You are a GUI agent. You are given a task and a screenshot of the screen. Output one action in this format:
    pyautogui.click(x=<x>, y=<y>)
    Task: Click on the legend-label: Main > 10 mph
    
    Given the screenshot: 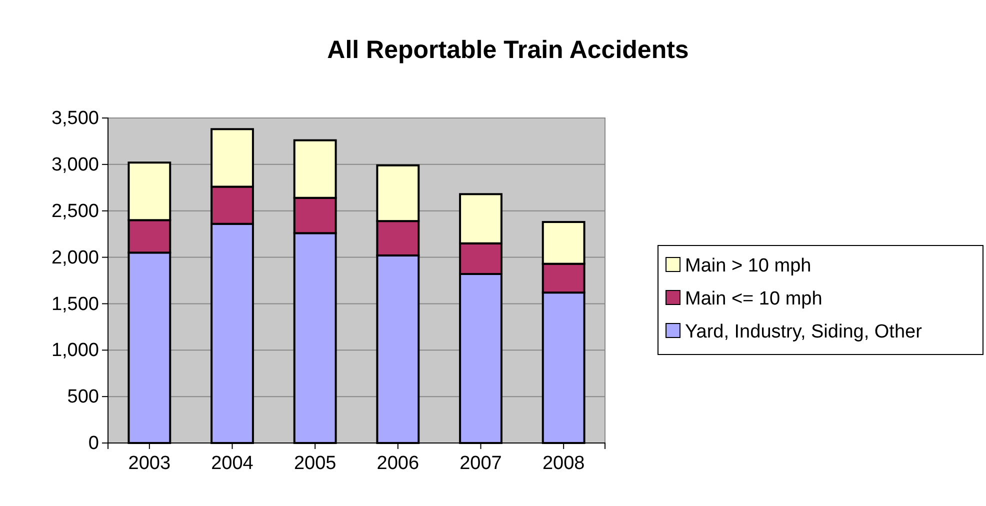 What is the action you would take?
    pyautogui.click(x=748, y=266)
    